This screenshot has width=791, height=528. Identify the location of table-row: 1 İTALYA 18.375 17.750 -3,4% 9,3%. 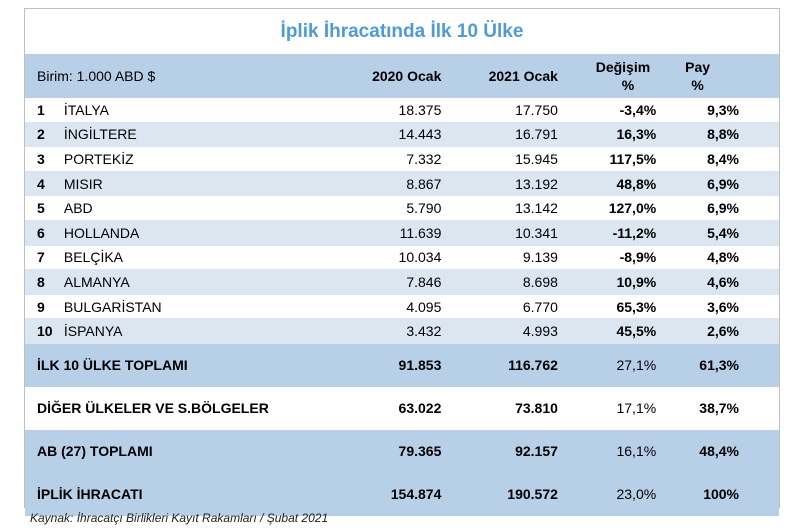
(402, 110).